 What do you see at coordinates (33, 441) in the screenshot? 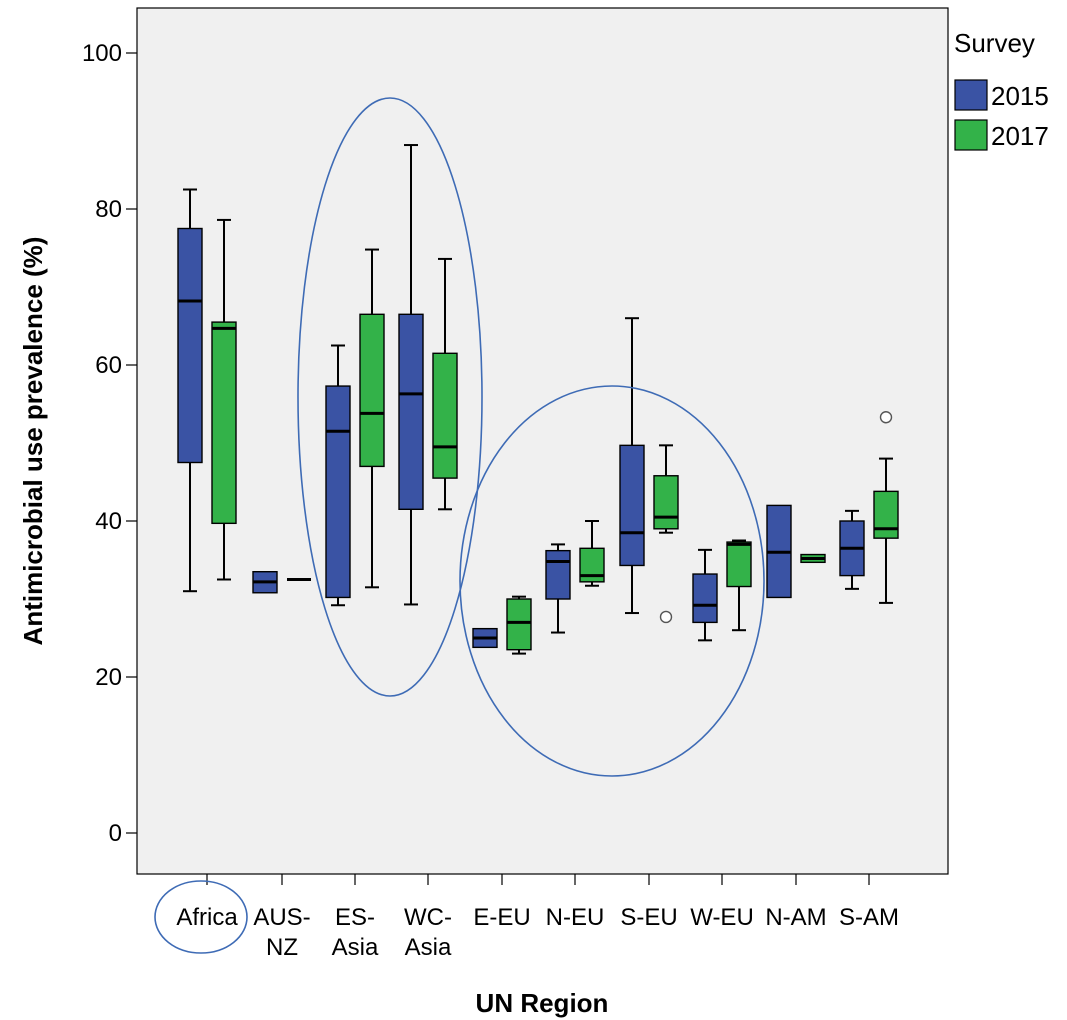
I see `y-axis-title: Antimicrobial use prevalence (%)` at bounding box center [33, 441].